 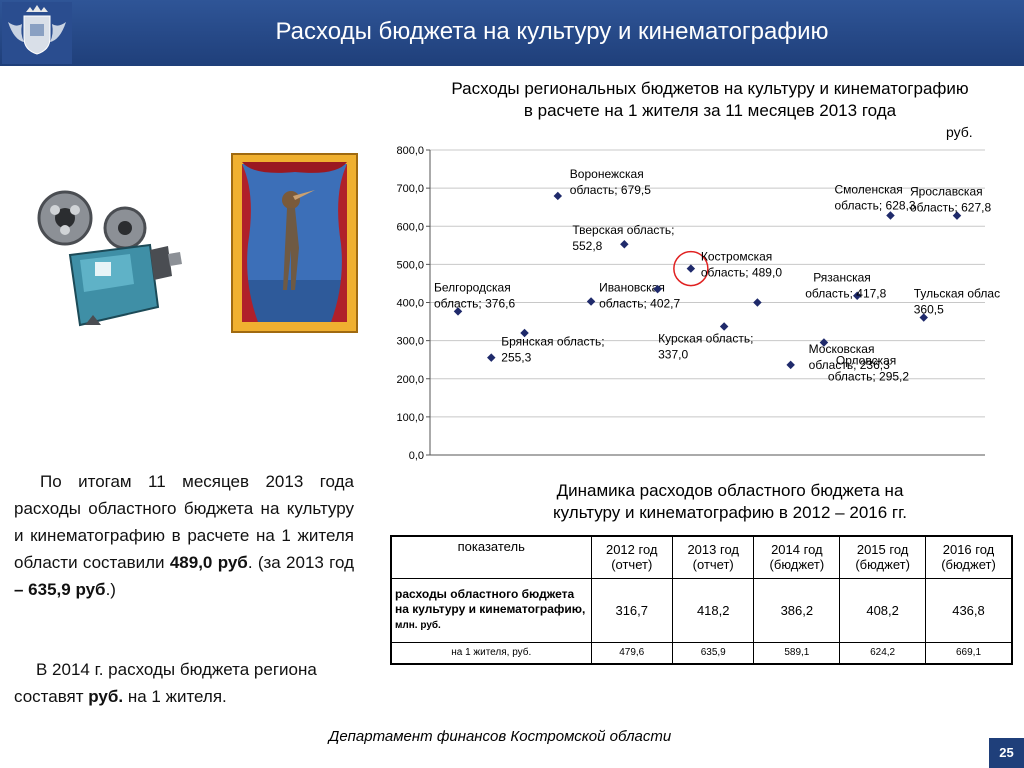 I want to click on column-header-2015: 2015 год (бюджет), so click(x=882, y=557).